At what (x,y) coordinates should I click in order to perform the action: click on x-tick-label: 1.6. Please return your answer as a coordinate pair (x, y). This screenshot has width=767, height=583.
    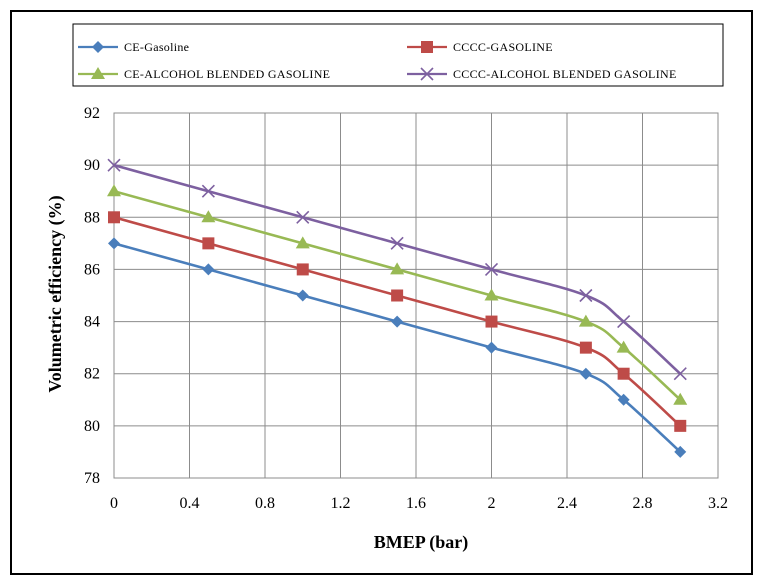
    Looking at the image, I should click on (416, 503).